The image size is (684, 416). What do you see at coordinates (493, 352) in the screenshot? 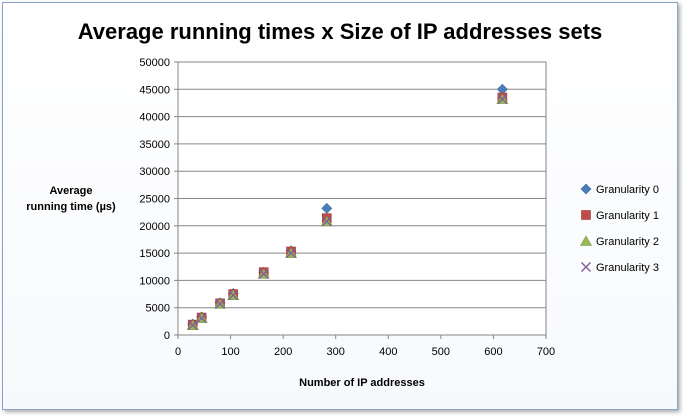
I see `x-tick-label: 600` at bounding box center [493, 352].